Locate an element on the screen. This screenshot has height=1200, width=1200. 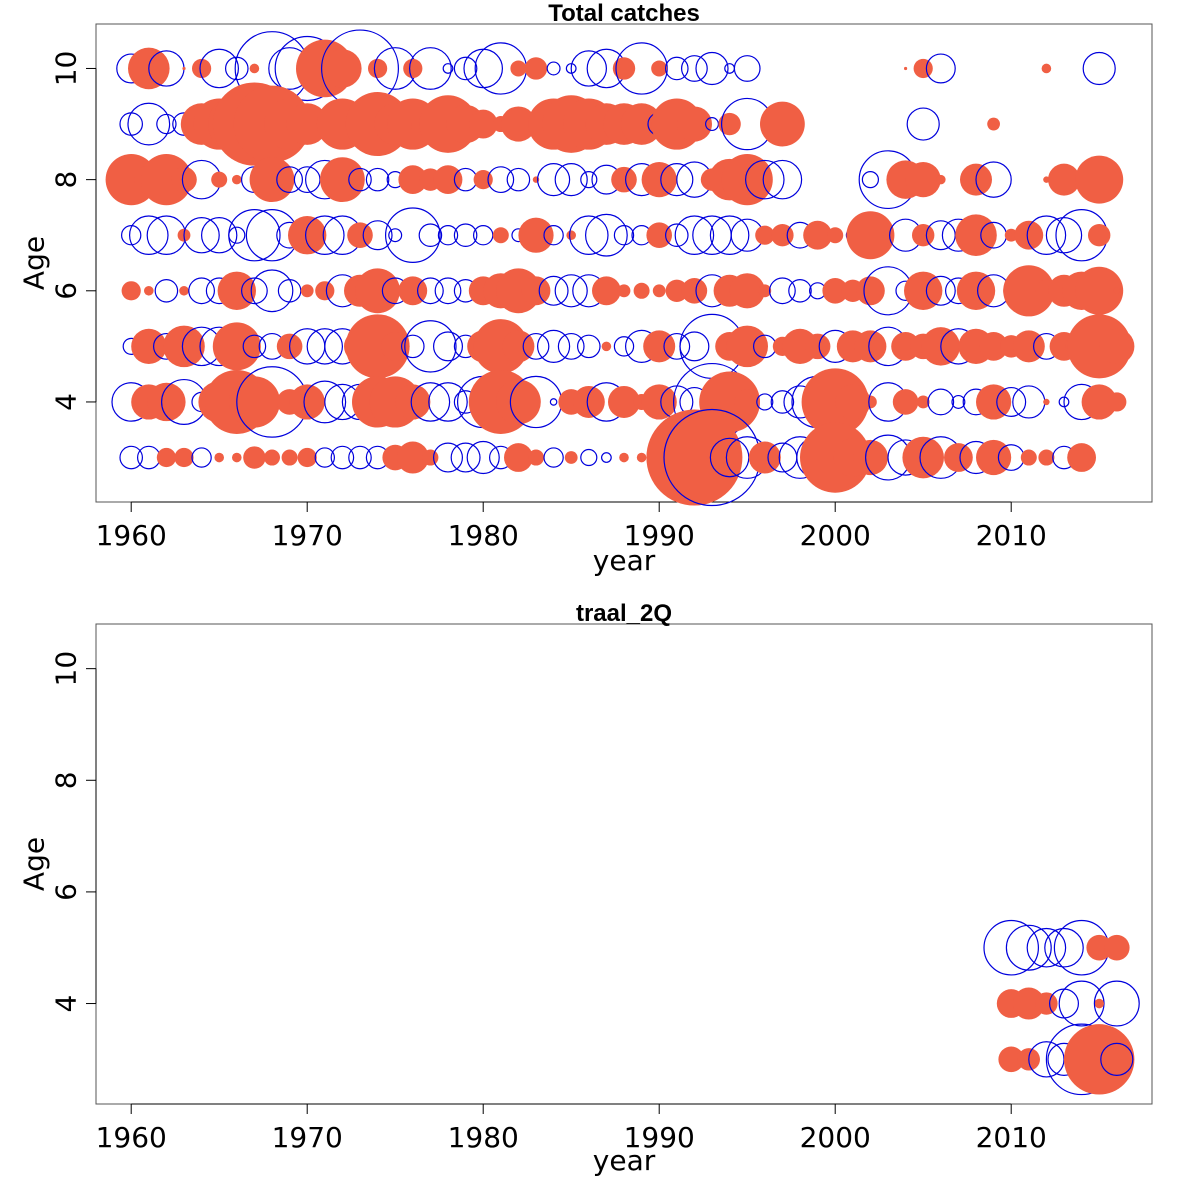
bubble-positive-age4-1990 is located at coordinates (659, 402).